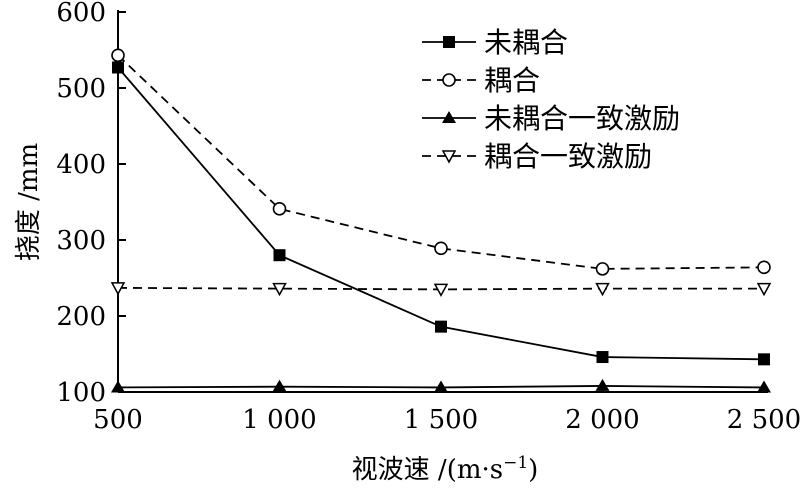 The image size is (805, 491). I want to click on y-tick-label: 600, so click(81, 14).